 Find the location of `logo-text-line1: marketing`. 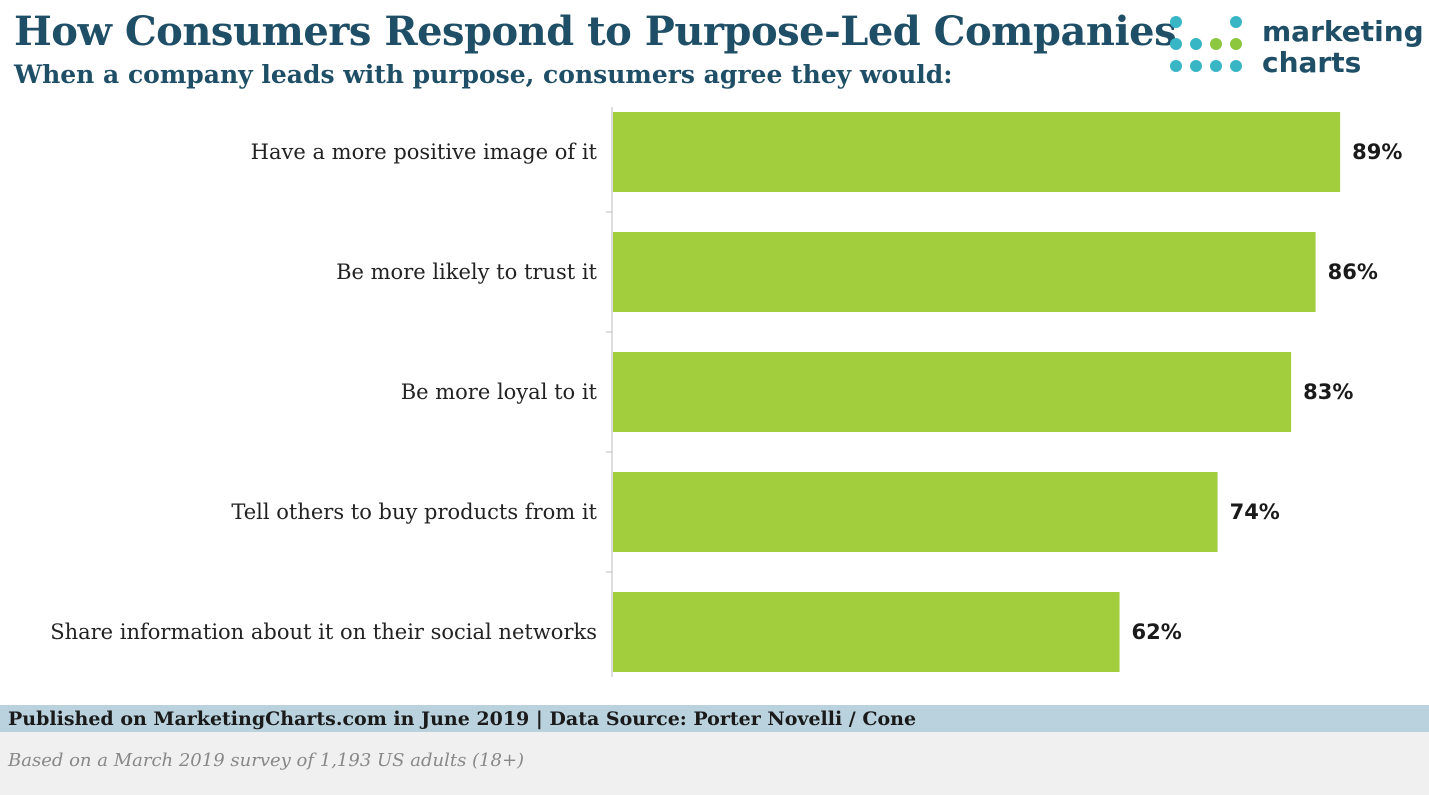

logo-text-line1: marketing is located at coordinates (1343, 31).